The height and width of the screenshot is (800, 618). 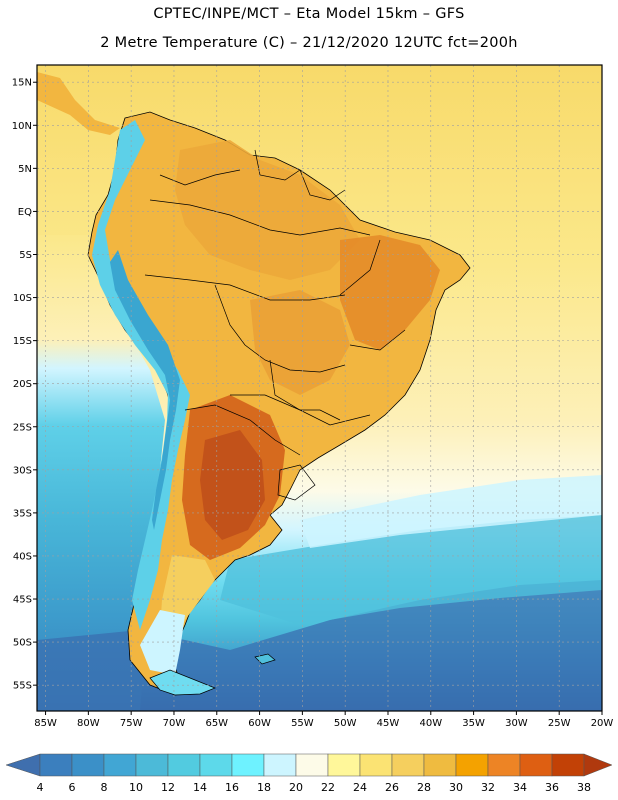 I want to click on colorbar-arrow-right, so click(x=598, y=765).